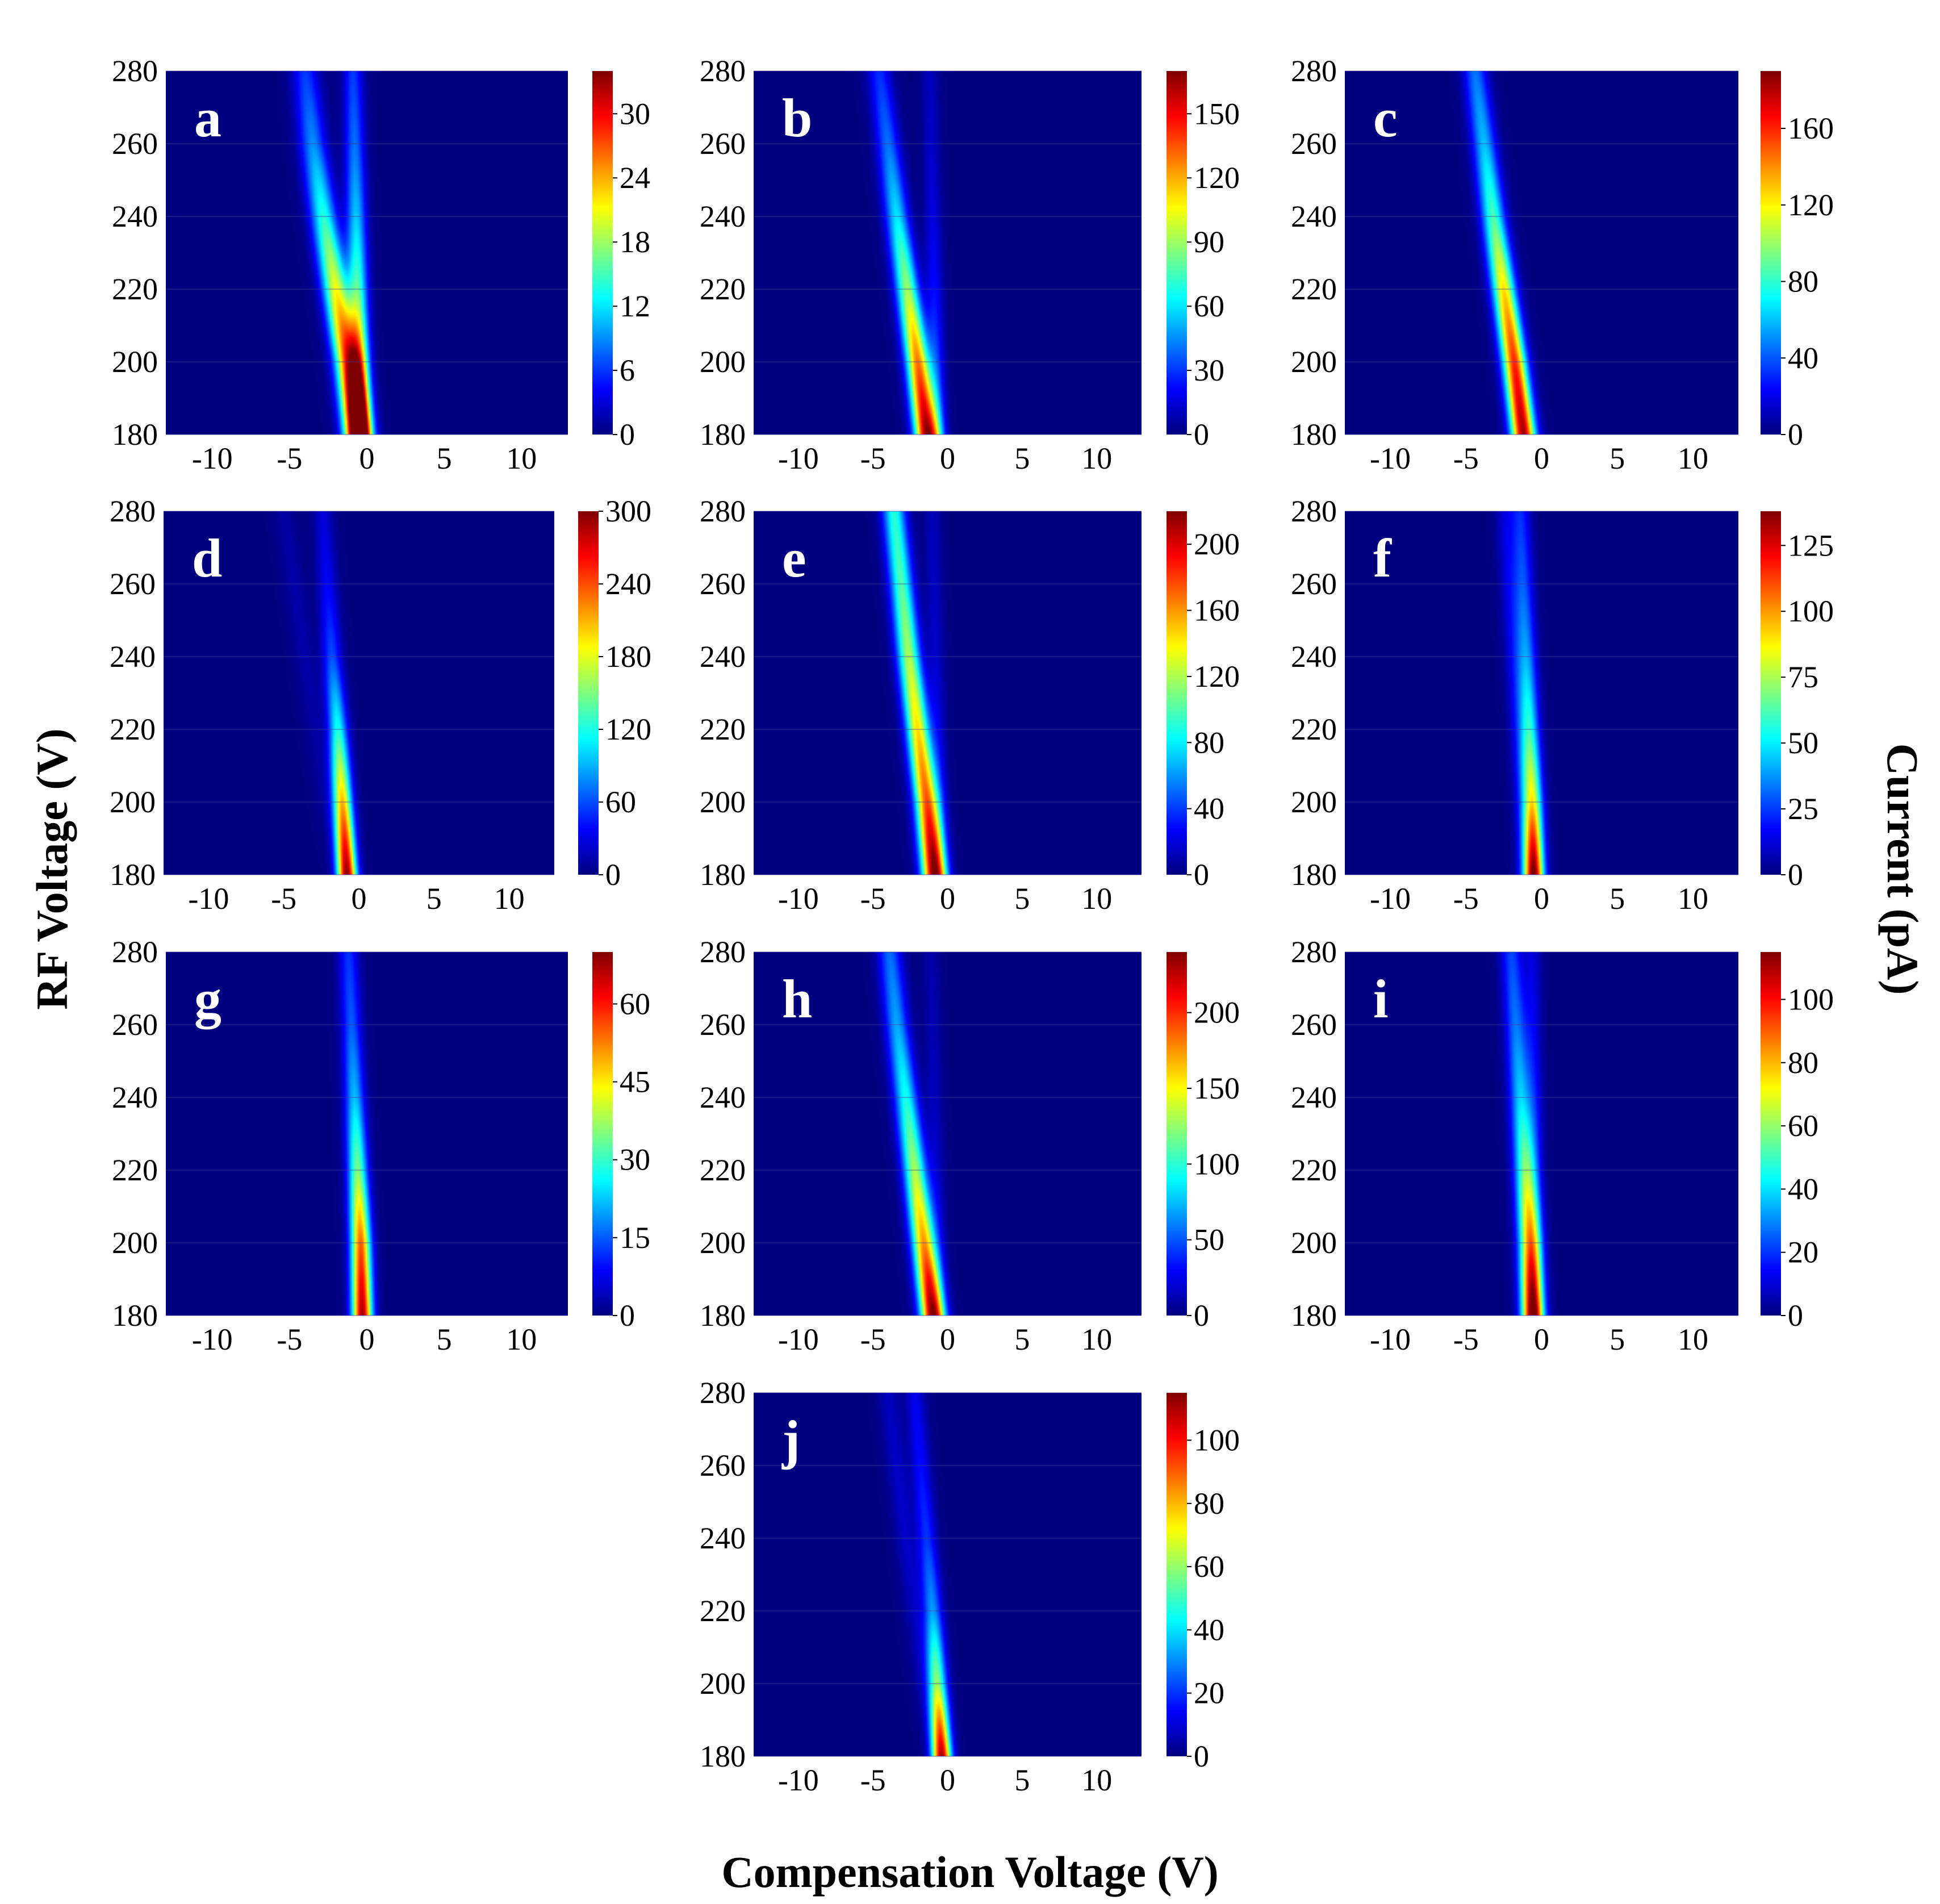 The width and height of the screenshot is (1940, 1904). What do you see at coordinates (628, 657) in the screenshot?
I see `colorbar-tick-label: 180` at bounding box center [628, 657].